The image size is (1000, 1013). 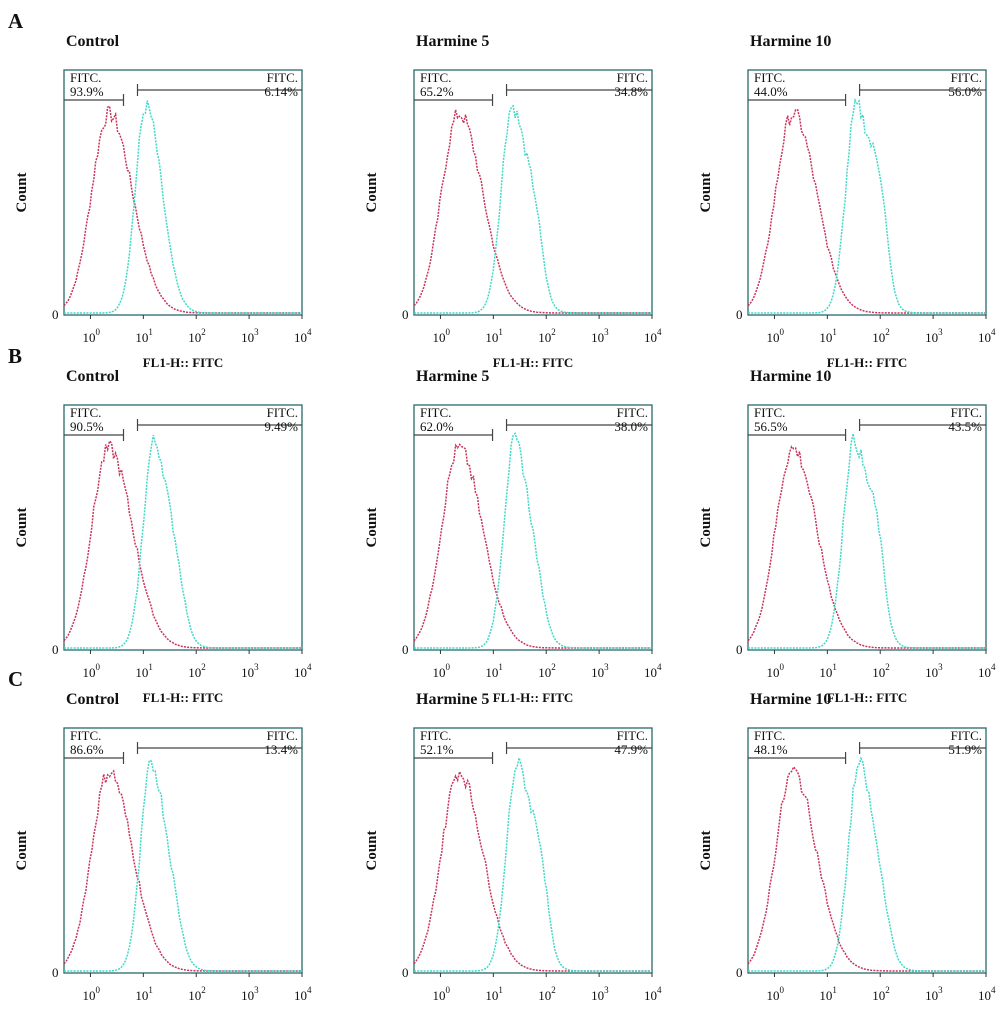 I want to click on row-letter: A, so click(x=16, y=21).